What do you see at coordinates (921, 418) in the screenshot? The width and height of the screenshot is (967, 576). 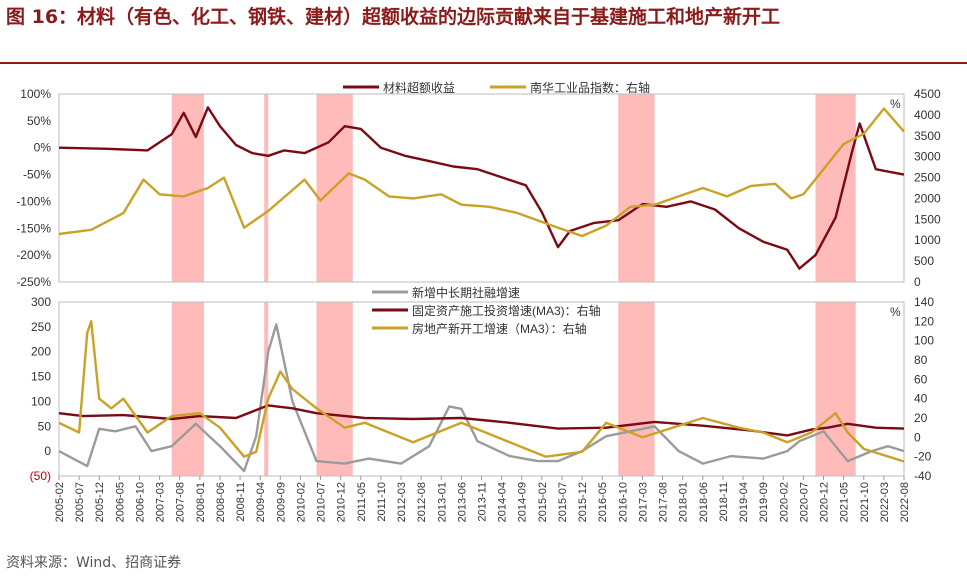 I see `y-right-tick-label: 20` at bounding box center [921, 418].